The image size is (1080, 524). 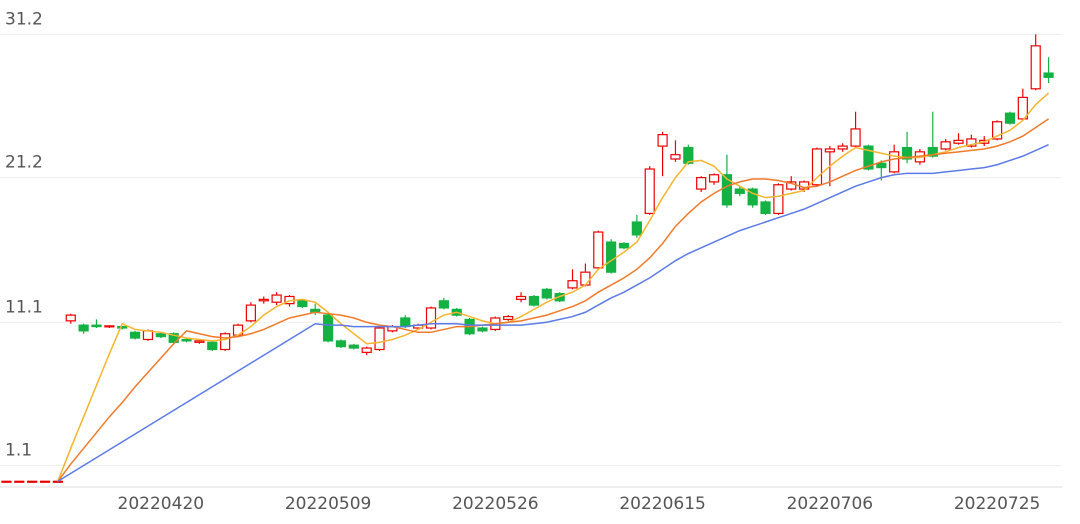 What do you see at coordinates (24, 19) in the screenshot?
I see `y-tick-label: 31.2` at bounding box center [24, 19].